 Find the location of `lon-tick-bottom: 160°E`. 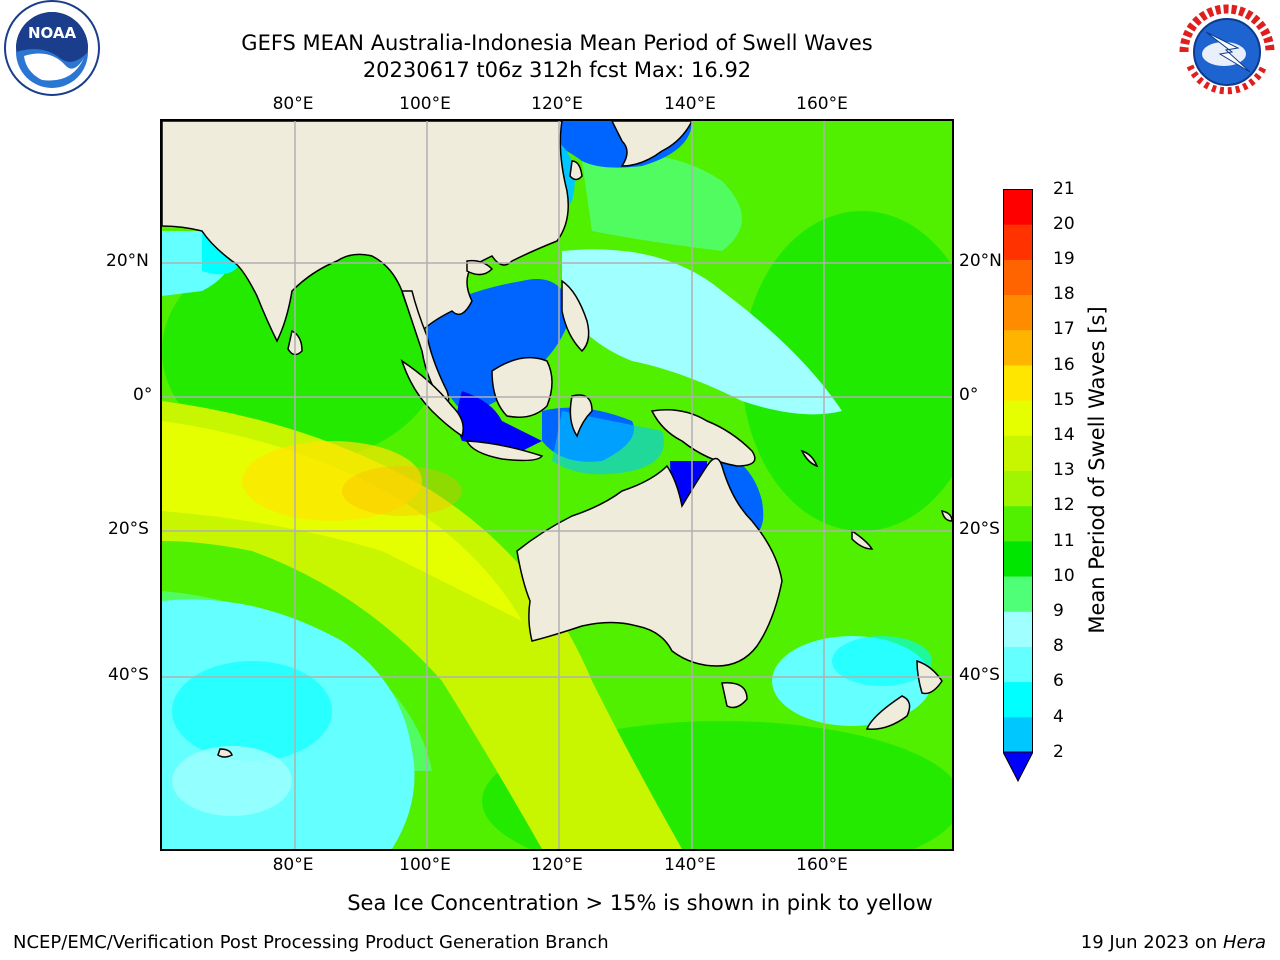

lon-tick-bottom: 160°E is located at coordinates (822, 865).